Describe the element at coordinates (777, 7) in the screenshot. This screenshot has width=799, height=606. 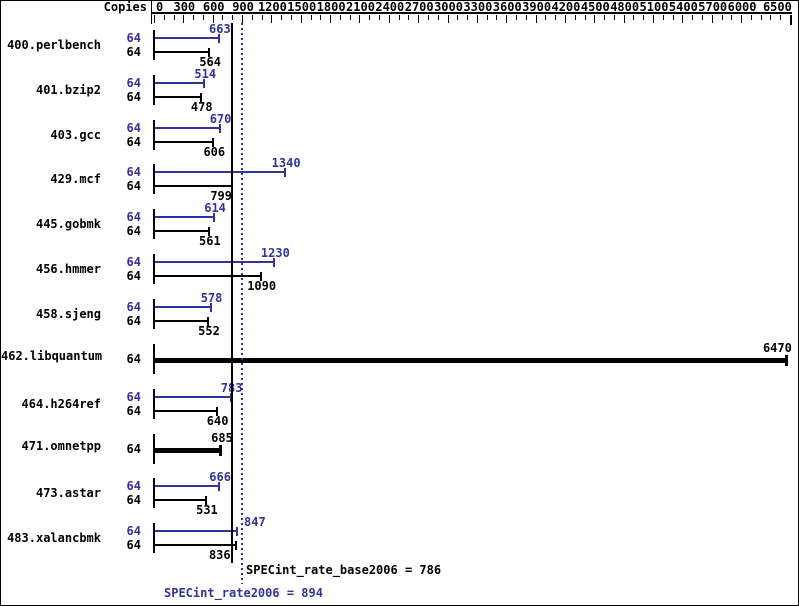
I see `axis-tick-label: 6500` at that location.